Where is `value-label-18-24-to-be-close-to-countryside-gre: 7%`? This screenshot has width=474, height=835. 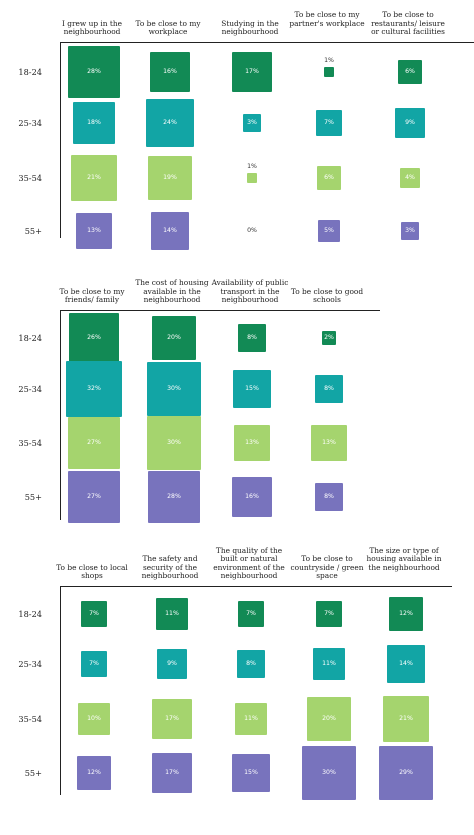 value-label-18-24-to-be-close-to-countryside-gre: 7% is located at coordinates (329, 613).